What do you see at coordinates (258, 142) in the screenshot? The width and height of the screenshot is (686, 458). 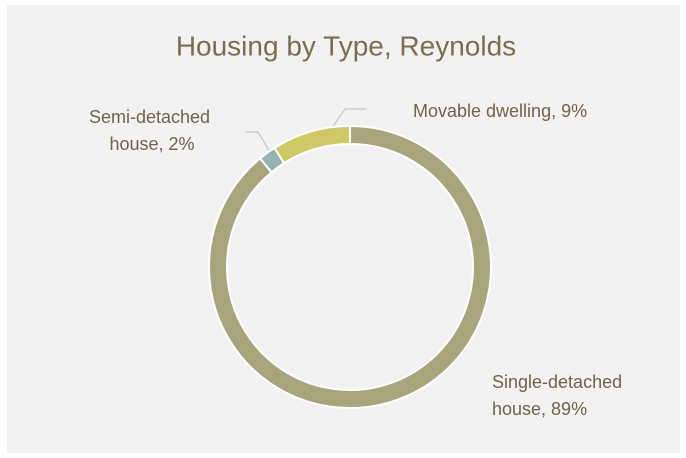 I see `leader-line` at bounding box center [258, 142].